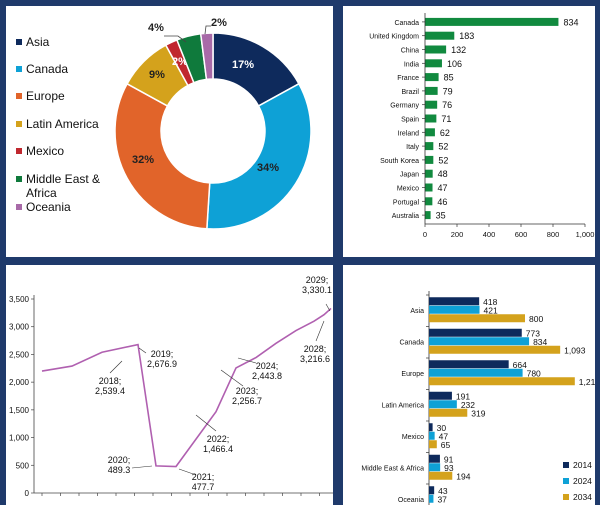 The height and width of the screenshot is (505, 600). Describe the element at coordinates (47, 69) in the screenshot. I see `legend-label: Canada` at that location.